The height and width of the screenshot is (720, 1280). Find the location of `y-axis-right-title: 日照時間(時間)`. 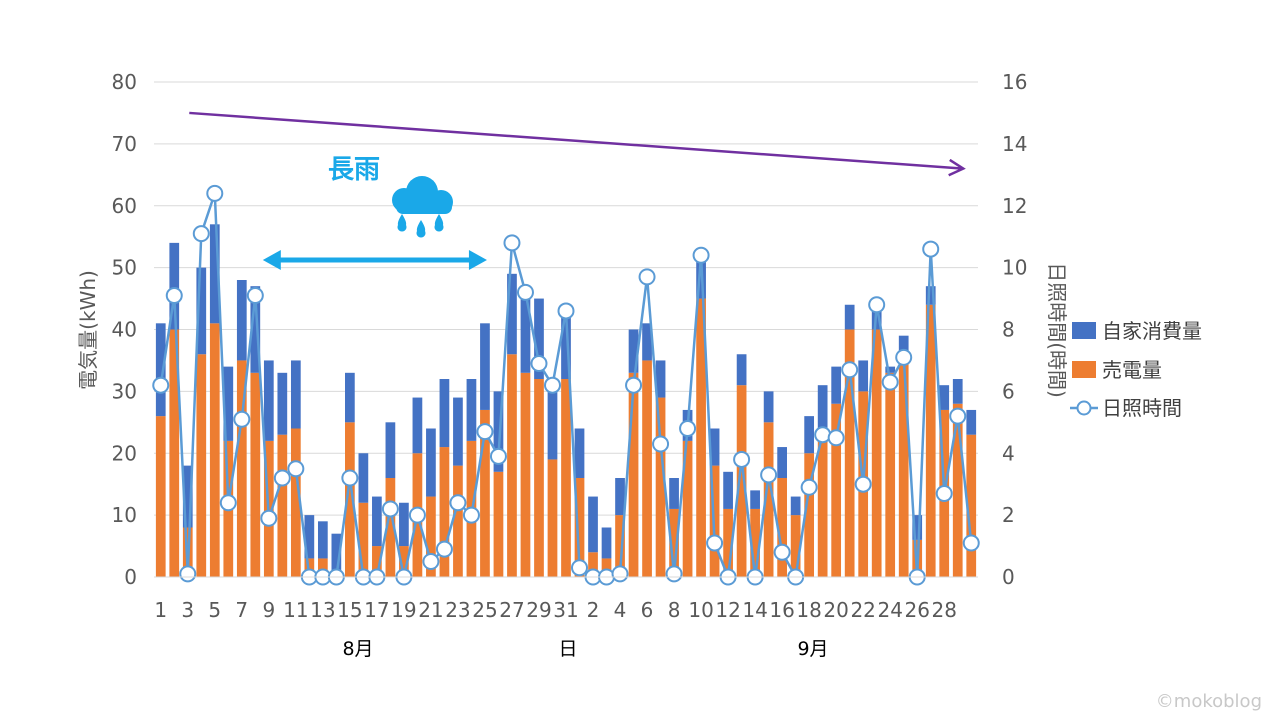

y-axis-right-title: 日照時間(時間) is located at coordinates (1057, 330).